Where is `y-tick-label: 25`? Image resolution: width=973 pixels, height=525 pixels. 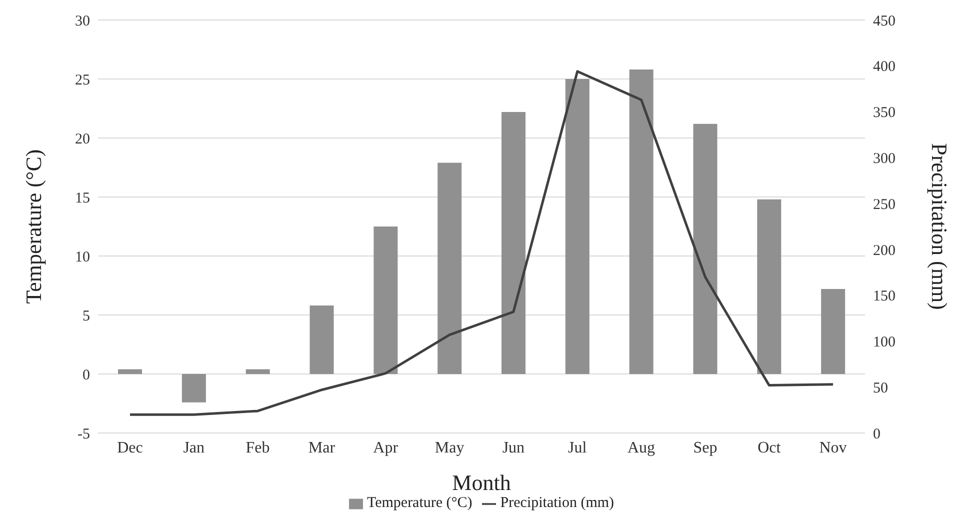 y-tick-label: 25 is located at coordinates (82, 80).